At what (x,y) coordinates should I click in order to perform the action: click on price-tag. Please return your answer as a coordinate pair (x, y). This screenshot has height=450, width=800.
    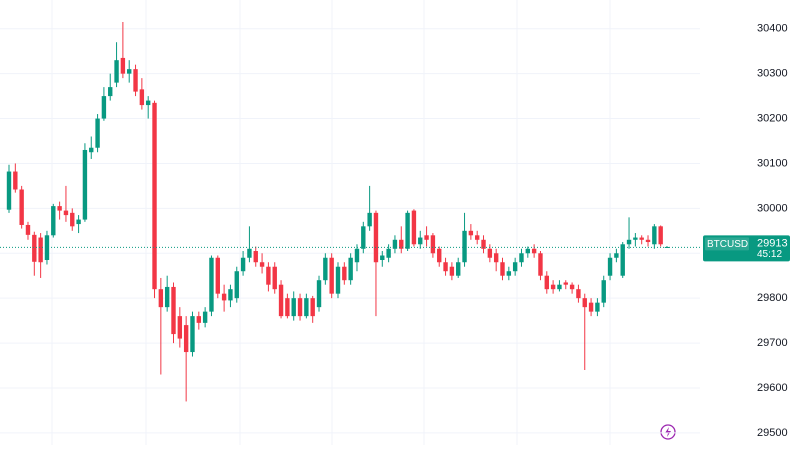
    Looking at the image, I should click on (746, 248).